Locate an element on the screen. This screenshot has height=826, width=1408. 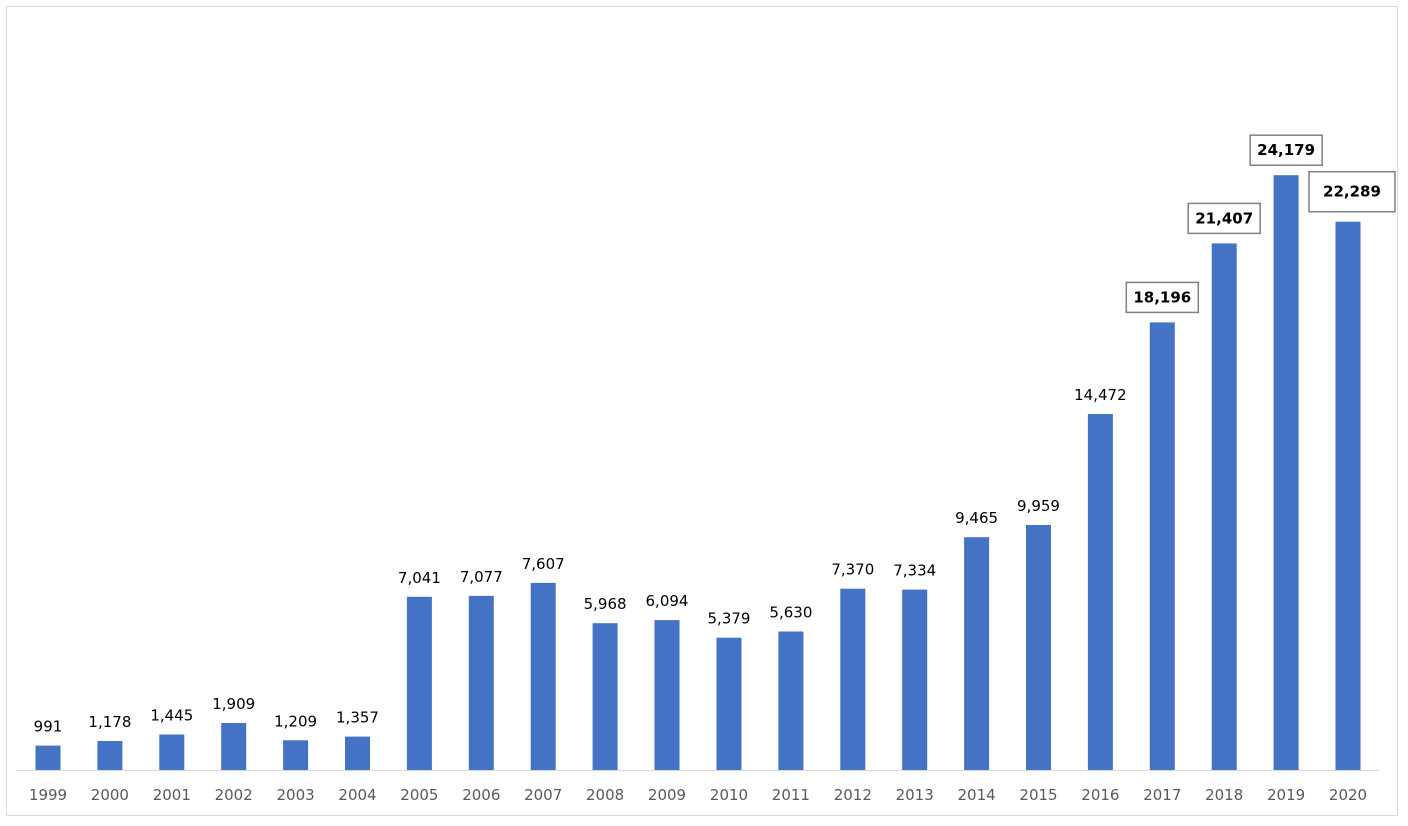
x-tick-label-2006: 2006 is located at coordinates (481, 795).